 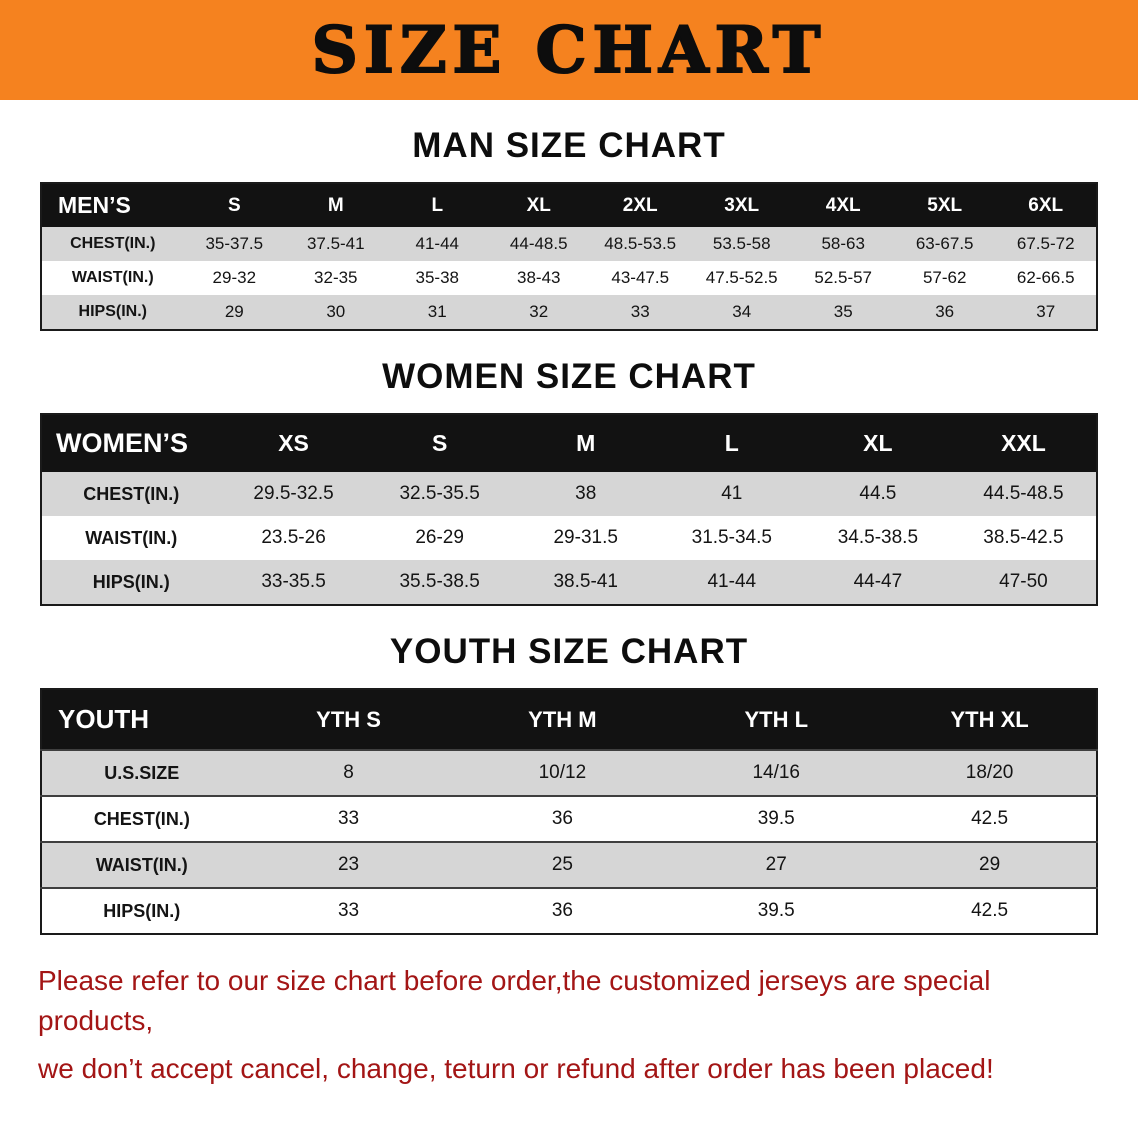 What do you see at coordinates (539, 277) in the screenshot?
I see `value-cell: 38-43` at bounding box center [539, 277].